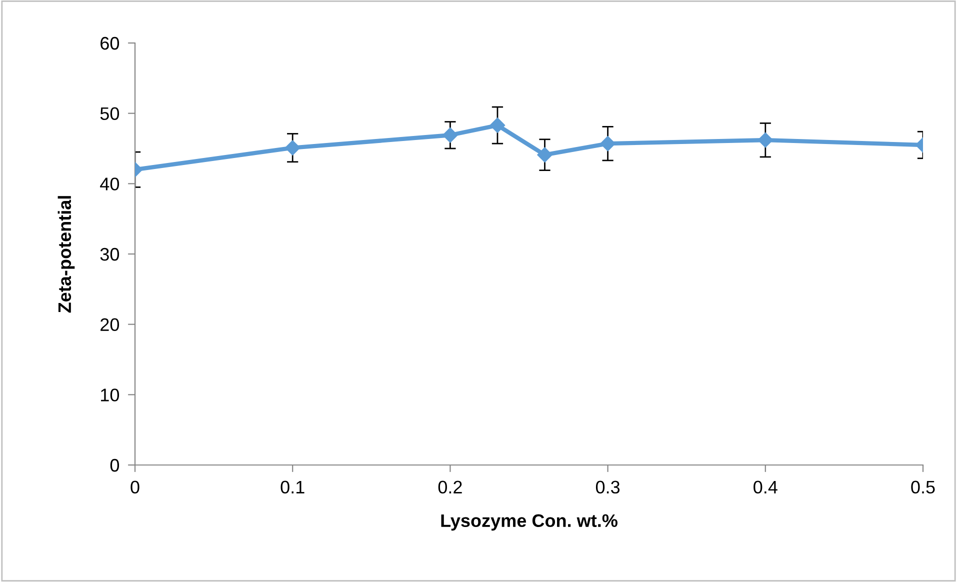  I want to click on y-tick-label: 40, so click(110, 184).